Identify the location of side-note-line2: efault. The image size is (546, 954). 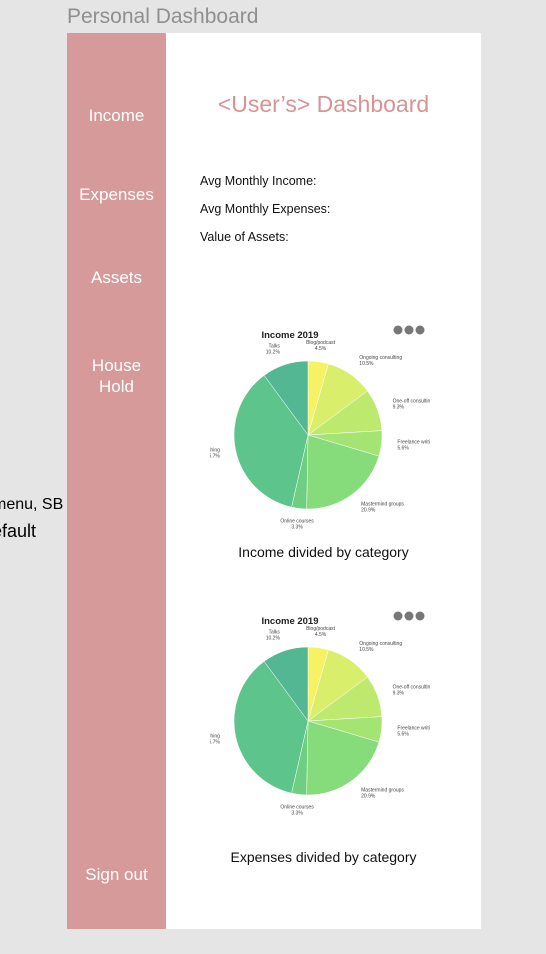
(18, 531).